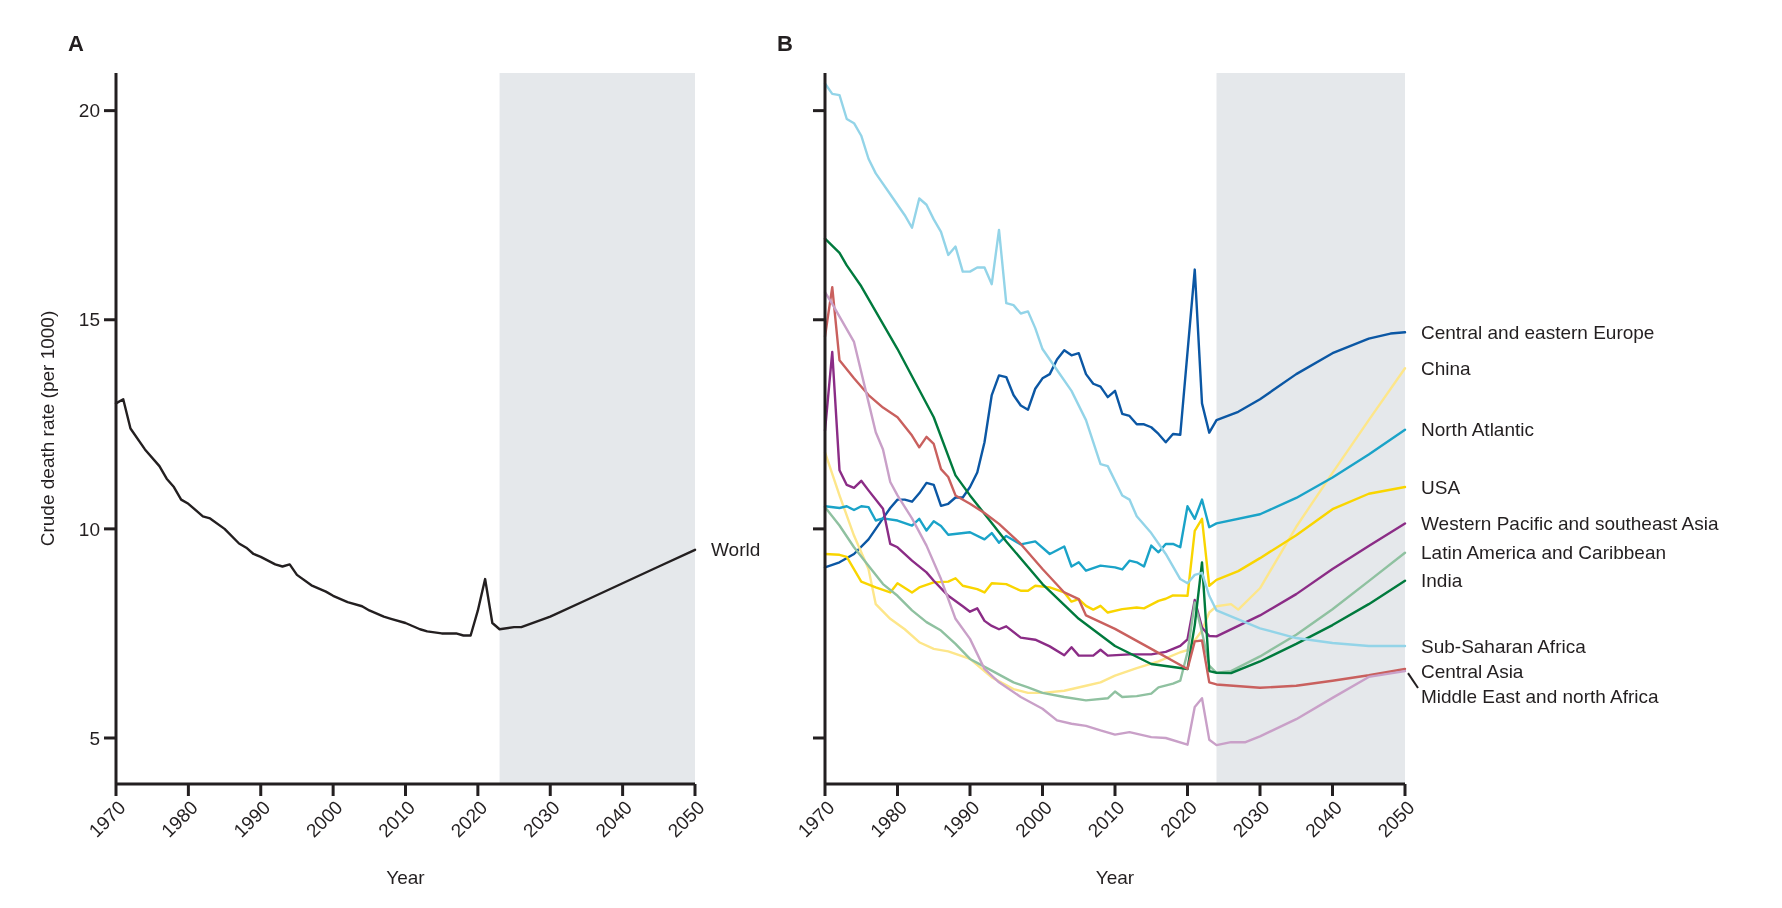  Describe the element at coordinates (1442, 581) in the screenshot. I see `series-label: India` at that location.